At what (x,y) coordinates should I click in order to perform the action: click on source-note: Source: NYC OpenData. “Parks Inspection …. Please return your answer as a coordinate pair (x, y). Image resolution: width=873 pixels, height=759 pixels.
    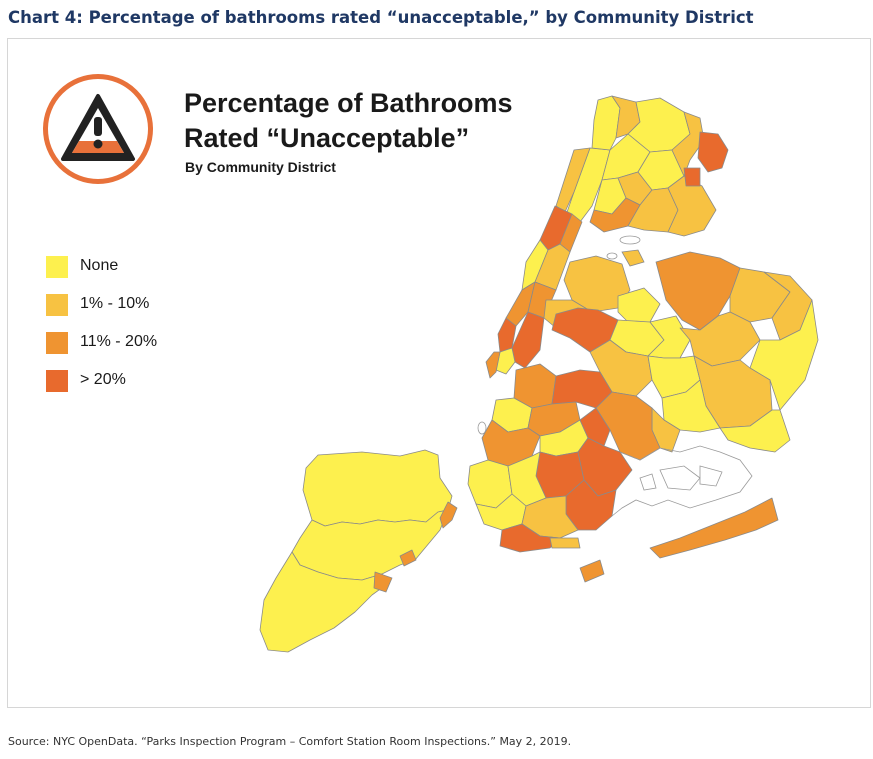
    Looking at the image, I should click on (290, 741).